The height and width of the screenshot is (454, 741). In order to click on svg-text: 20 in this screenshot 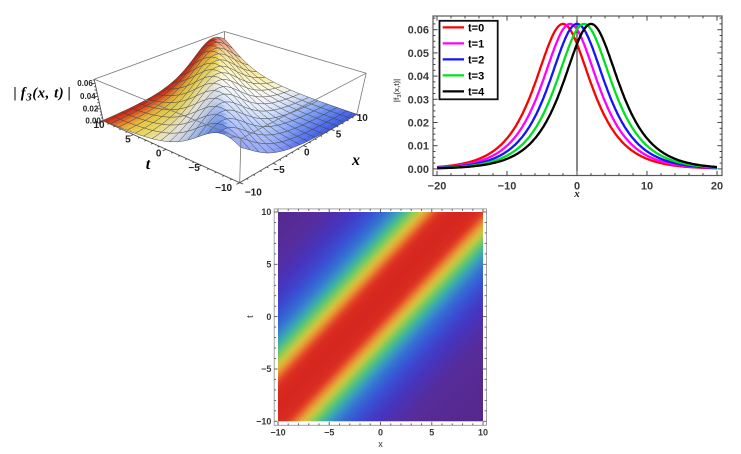, I will do `click(717, 187)`.